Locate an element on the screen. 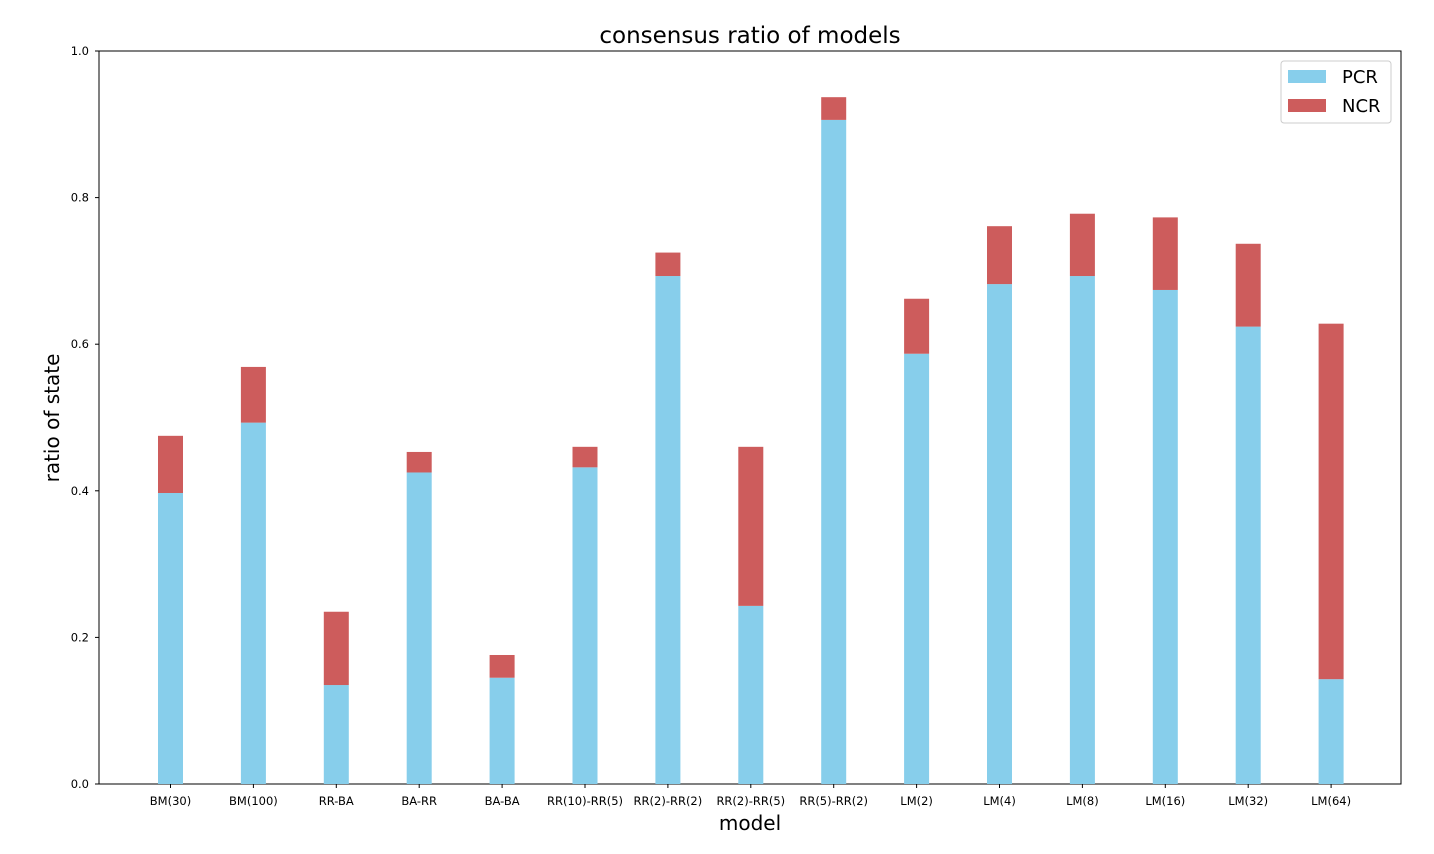  x-tick-label: BA-RR is located at coordinates (419, 801).